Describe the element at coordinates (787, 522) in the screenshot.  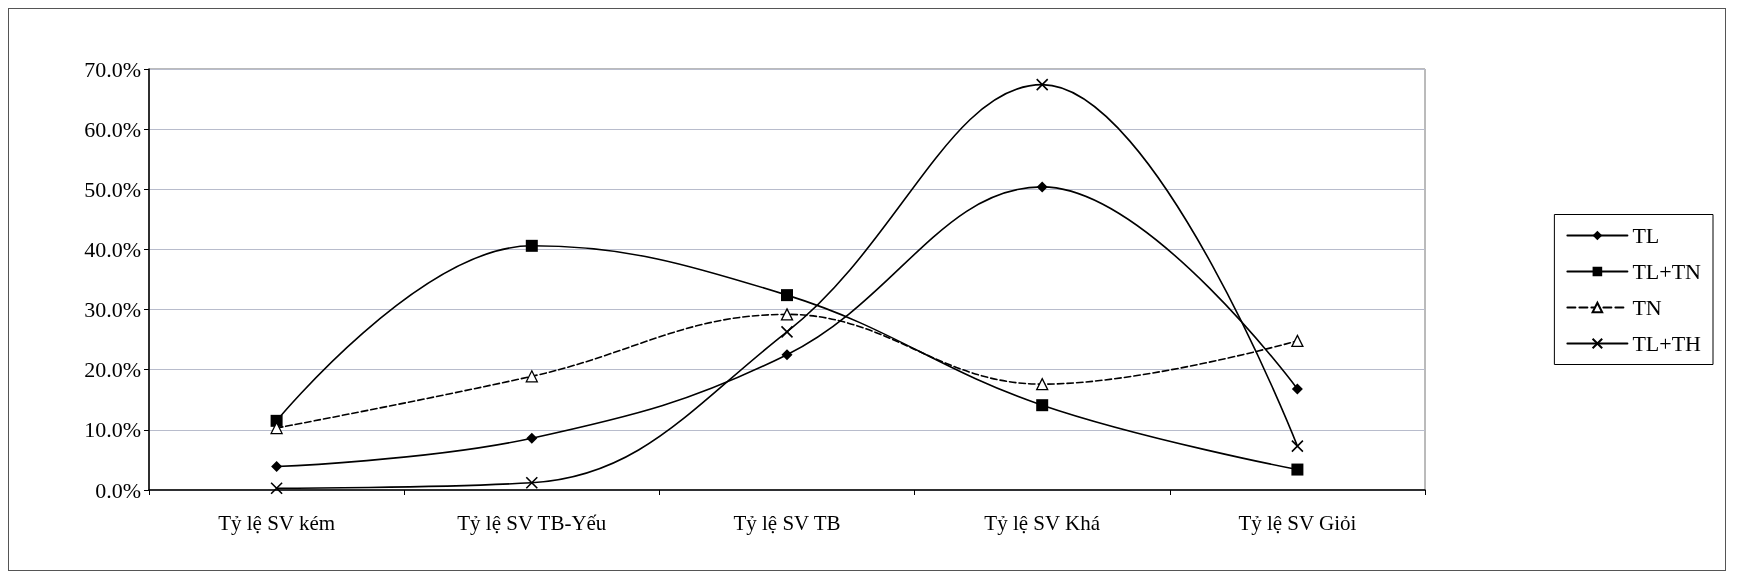
I see `x-tick-label: Tỷ lệ SV TB` at that location.